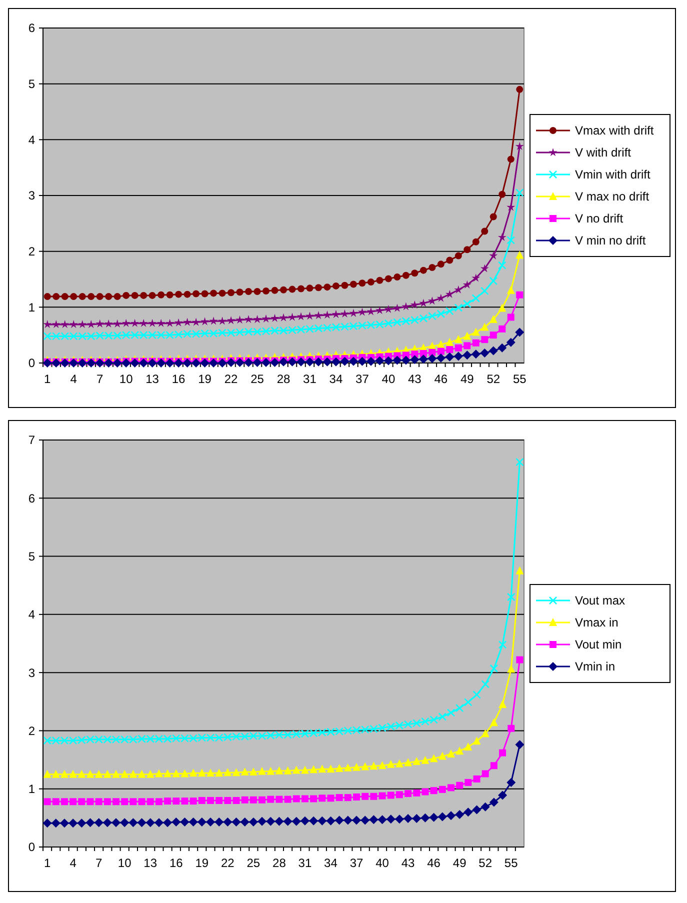  Describe the element at coordinates (603, 153) in the screenshot. I see `legend-label: V with drift` at that location.